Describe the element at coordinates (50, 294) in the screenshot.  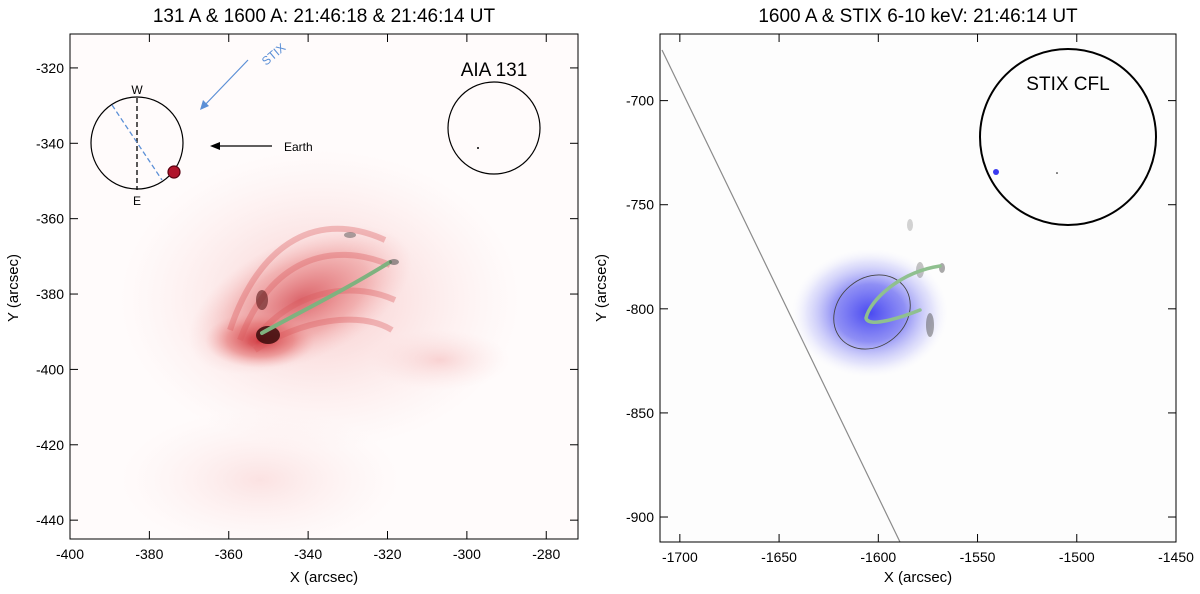
I see `left-ytick-label-3: -380` at that location.